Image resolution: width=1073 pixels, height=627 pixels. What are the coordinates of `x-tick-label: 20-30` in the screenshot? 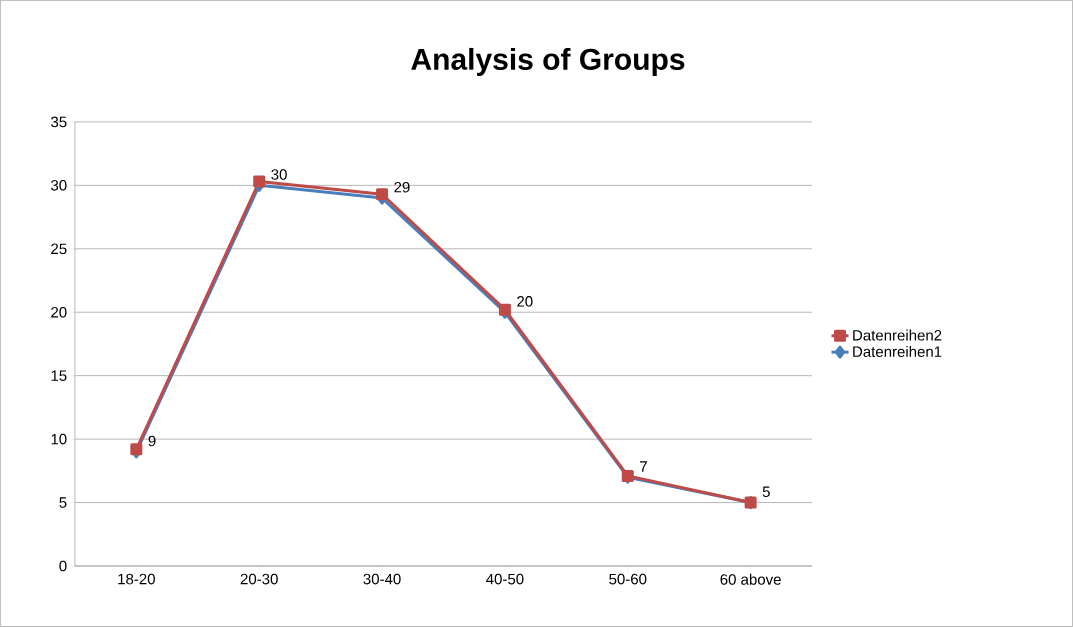 It's located at (259, 579).